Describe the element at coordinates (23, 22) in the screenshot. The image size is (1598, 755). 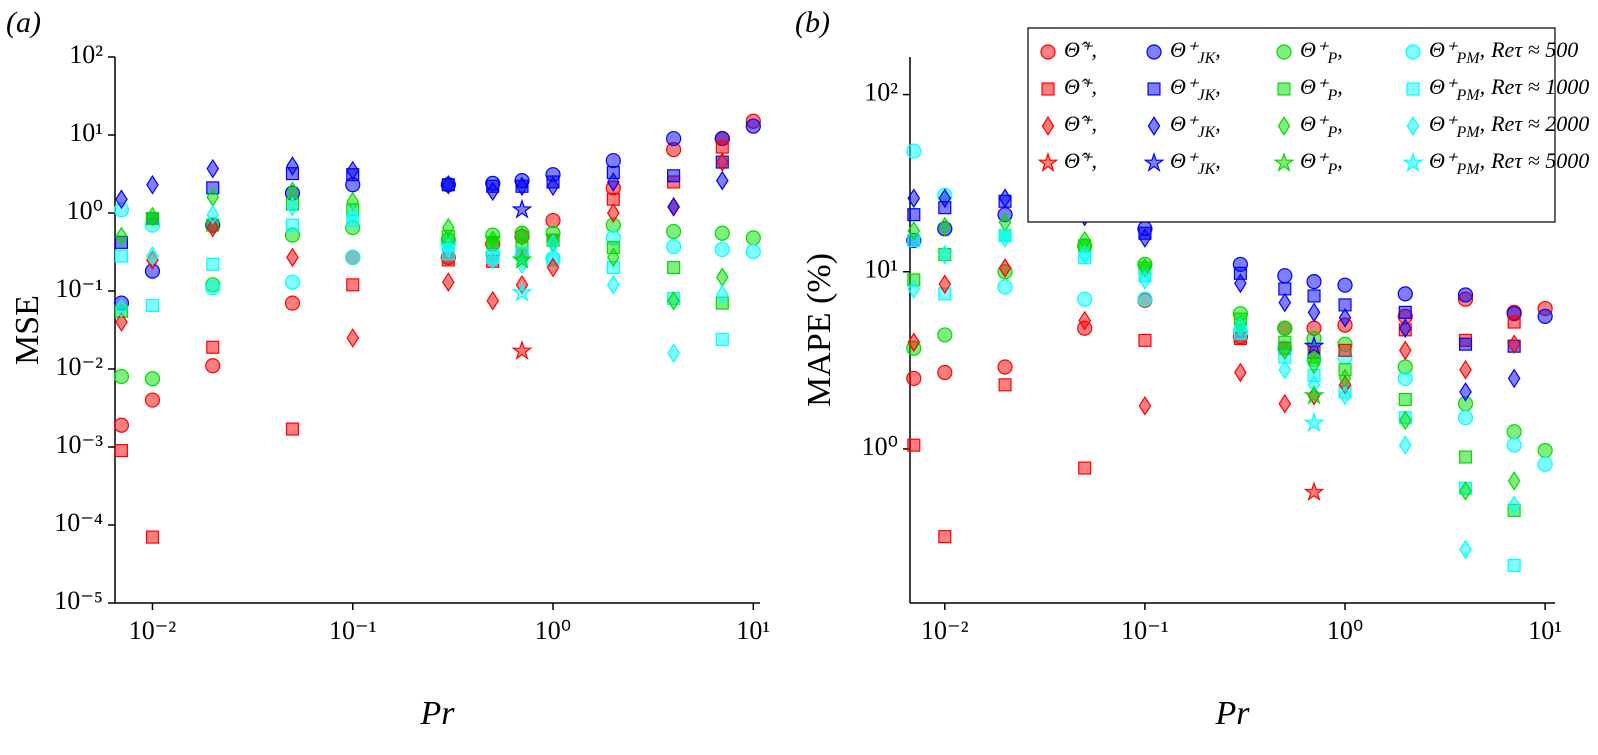
I see `panel-label: (a)` at that location.